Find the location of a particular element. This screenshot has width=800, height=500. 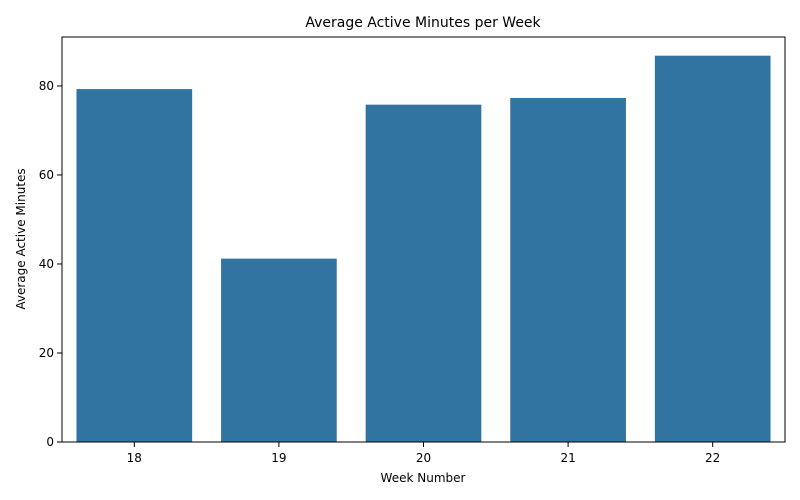

y-axis: 0 20 40 60 80 is located at coordinates (50, 264).